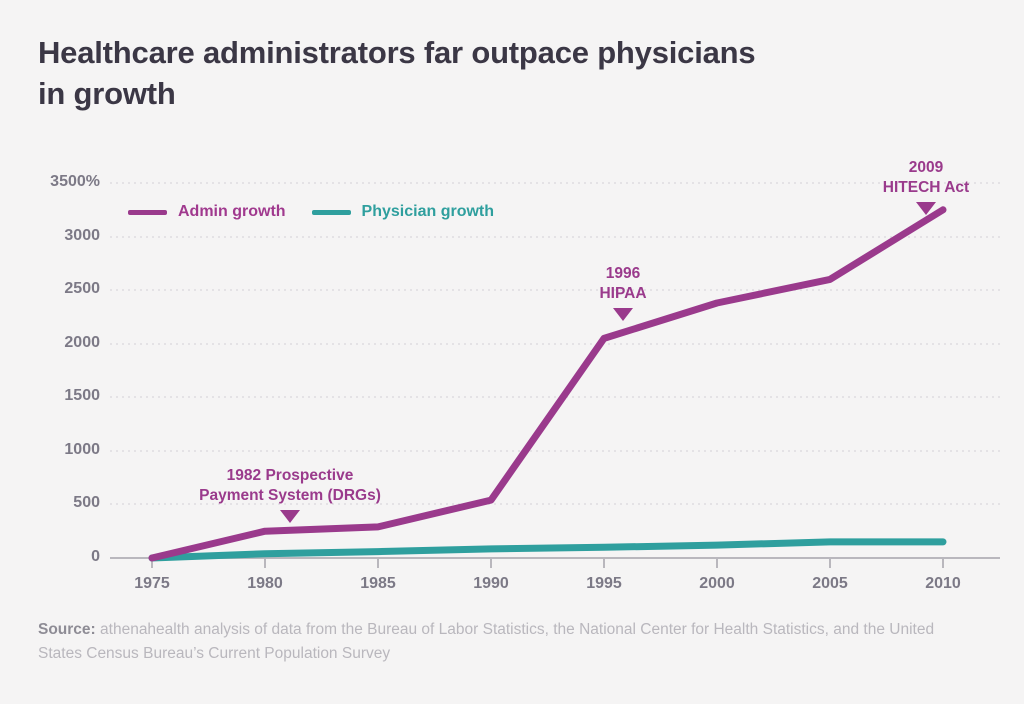  I want to click on annotation-1996-hipaa: 1996 HIPAA, so click(623, 292).